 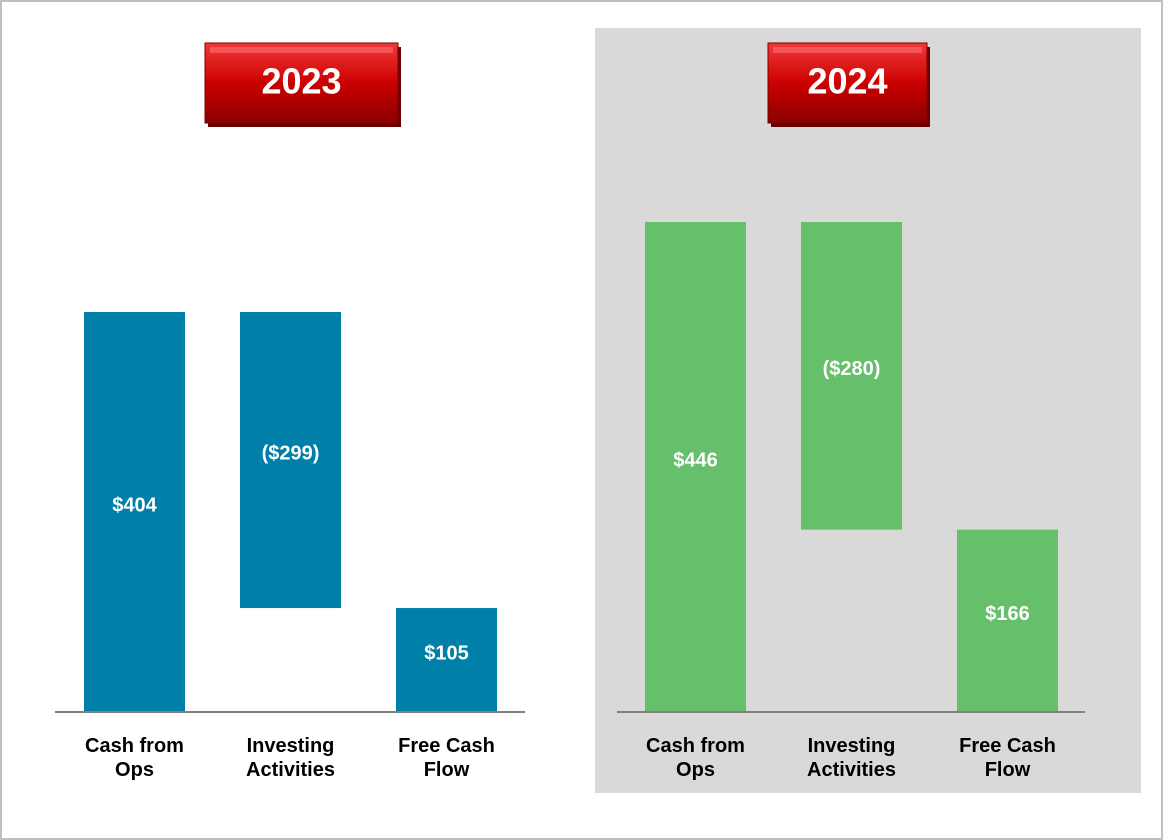 I want to click on value-label: $446, so click(x=695, y=460).